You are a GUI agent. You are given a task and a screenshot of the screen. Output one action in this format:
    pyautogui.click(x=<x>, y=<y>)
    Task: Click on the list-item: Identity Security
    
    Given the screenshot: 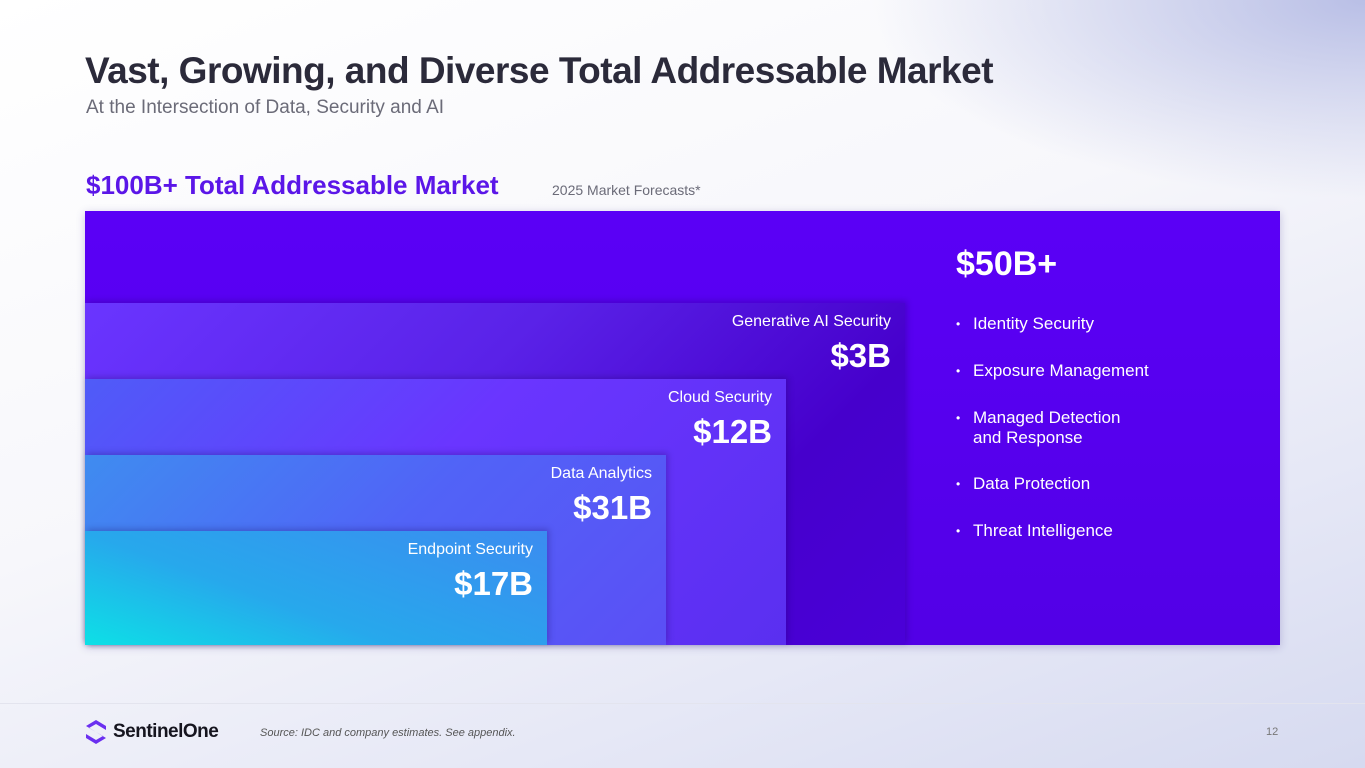 What is the action you would take?
    pyautogui.click(x=1052, y=324)
    